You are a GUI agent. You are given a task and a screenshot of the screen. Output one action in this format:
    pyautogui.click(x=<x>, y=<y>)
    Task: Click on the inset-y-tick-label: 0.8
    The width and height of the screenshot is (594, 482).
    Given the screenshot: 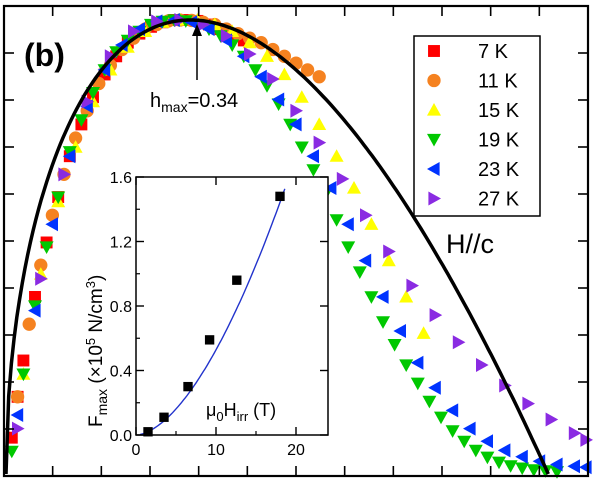 What is the action you would take?
    pyautogui.click(x=121, y=307)
    